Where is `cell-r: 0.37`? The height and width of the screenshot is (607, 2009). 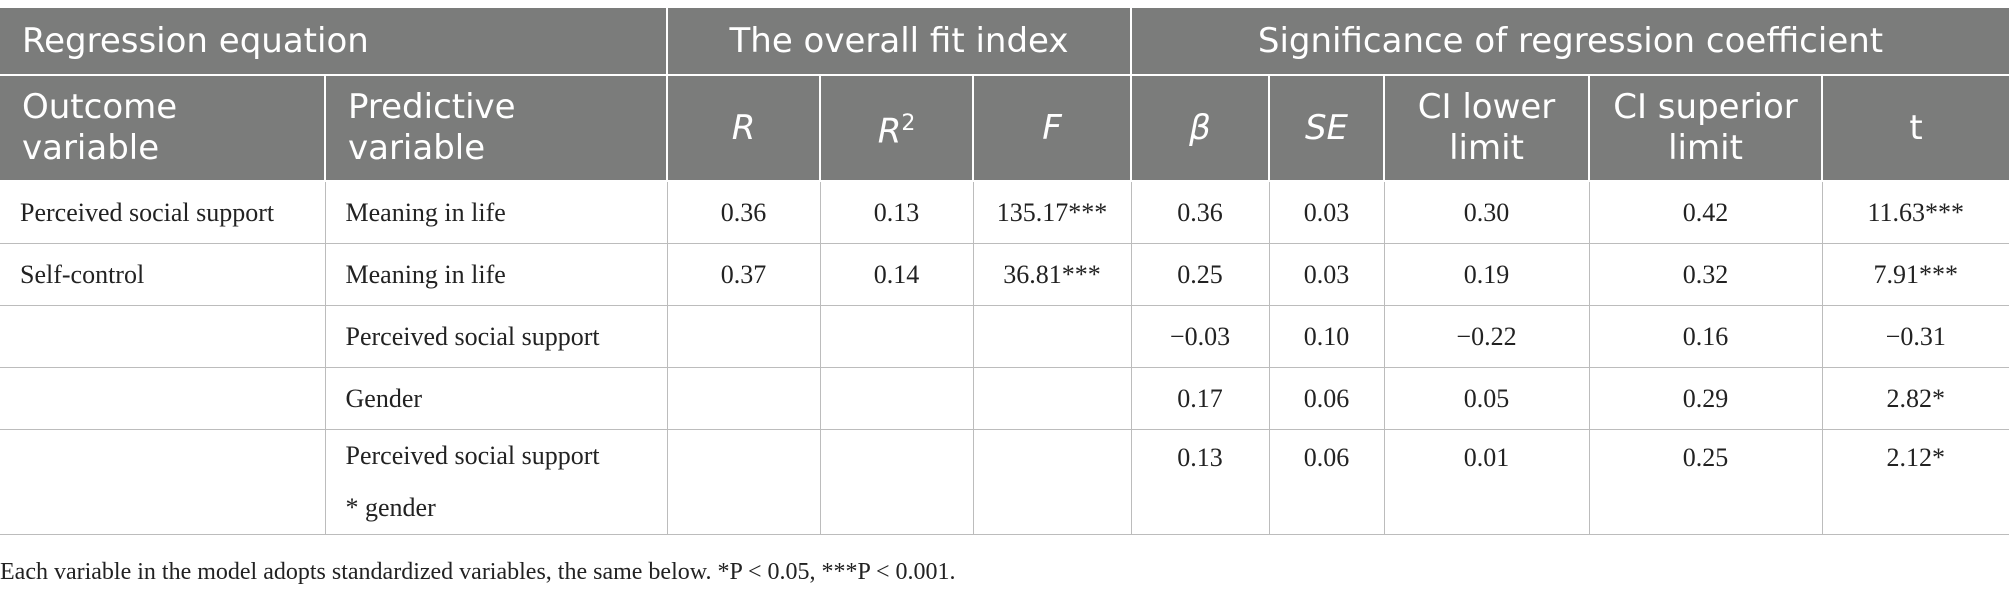
cell-r: 0.37 is located at coordinates (744, 274).